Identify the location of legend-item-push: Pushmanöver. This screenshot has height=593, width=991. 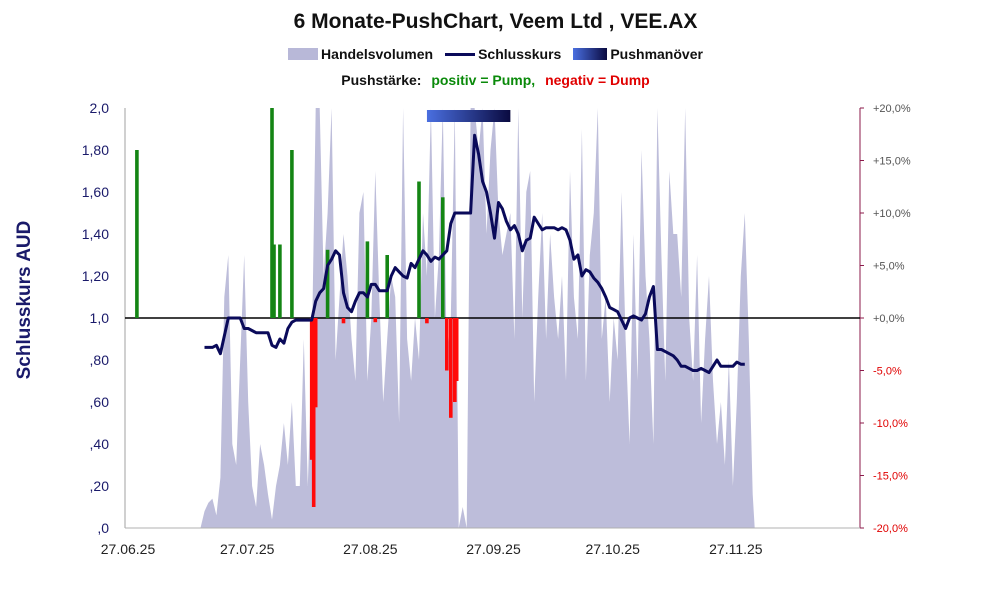
(638, 54).